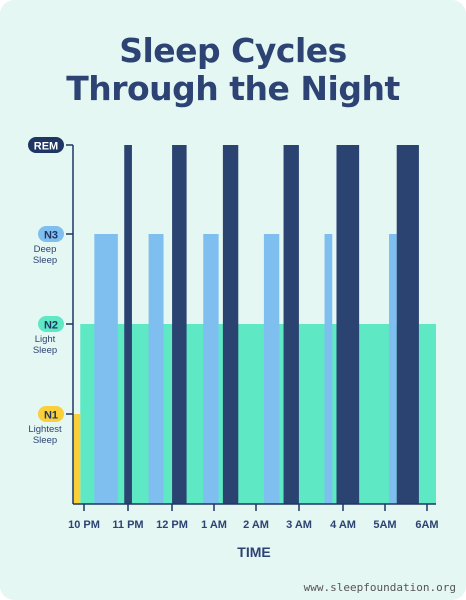 The width and height of the screenshot is (466, 600). Describe the element at coordinates (426, 525) in the screenshot. I see `x-tick-label-8: 6AM` at that location.